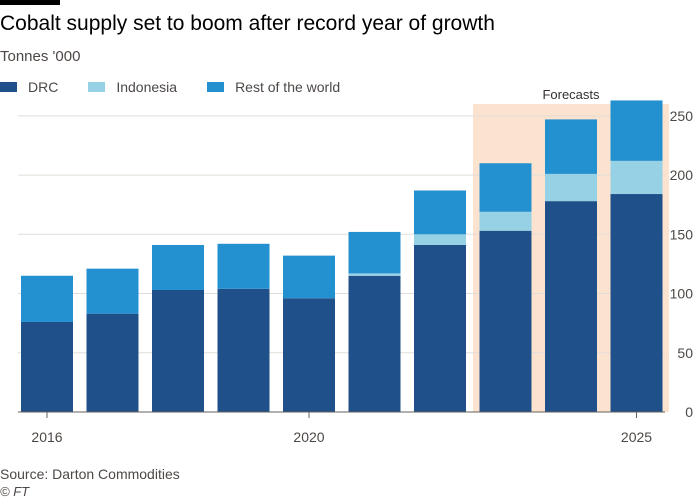  Describe the element at coordinates (682, 294) in the screenshot. I see `y-tick-label: 100` at that location.